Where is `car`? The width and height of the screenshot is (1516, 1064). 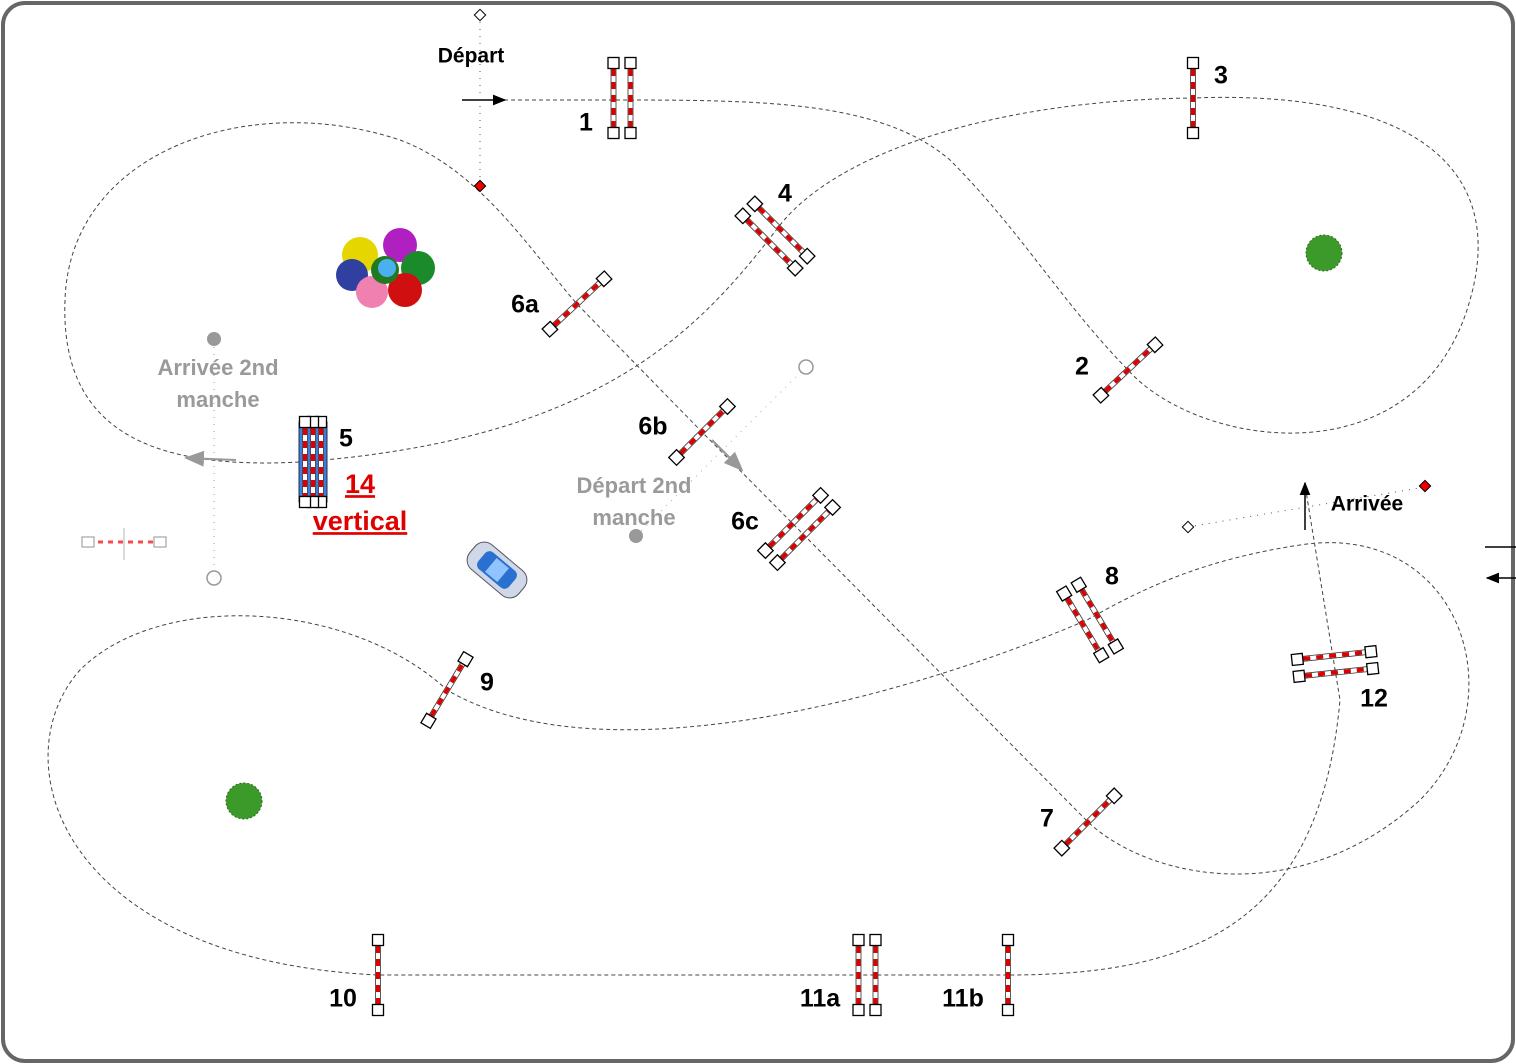 car is located at coordinates (497, 570).